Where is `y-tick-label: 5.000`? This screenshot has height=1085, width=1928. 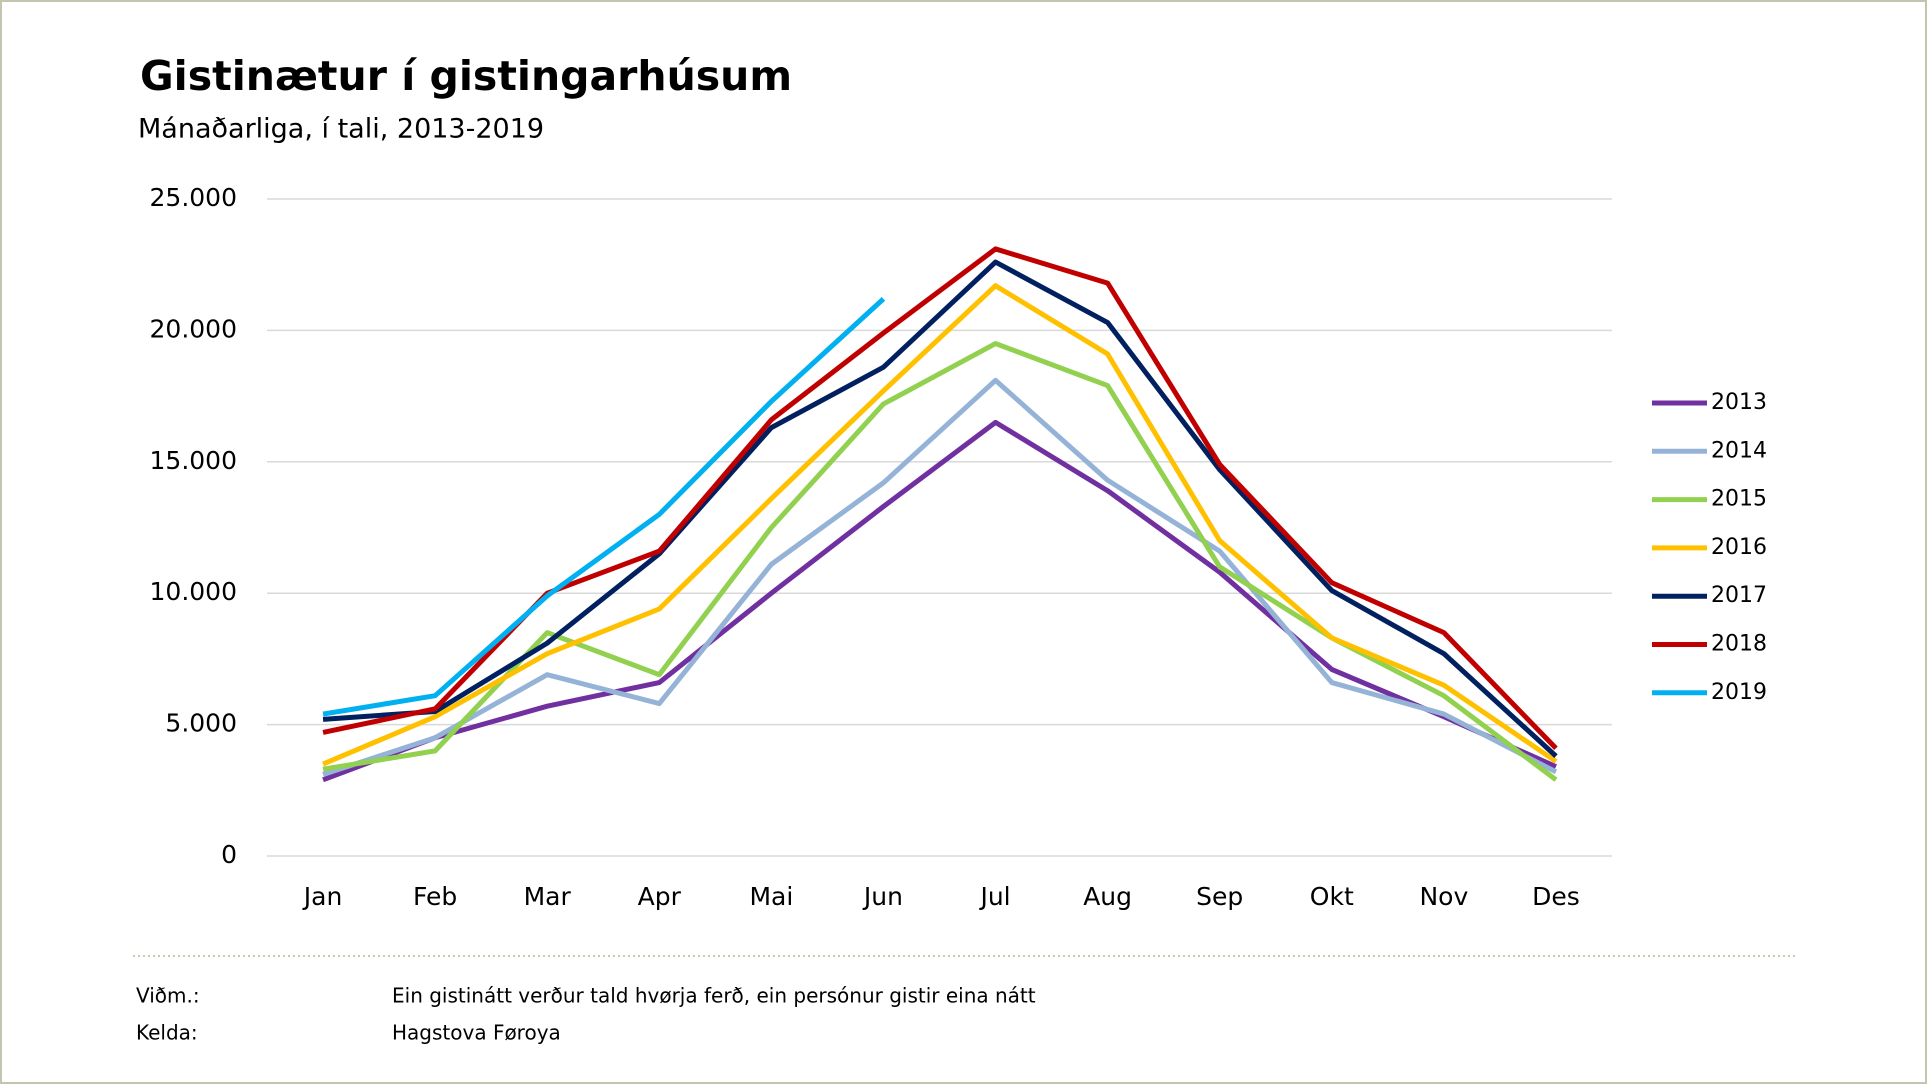 y-tick-label: 5.000 is located at coordinates (201, 723).